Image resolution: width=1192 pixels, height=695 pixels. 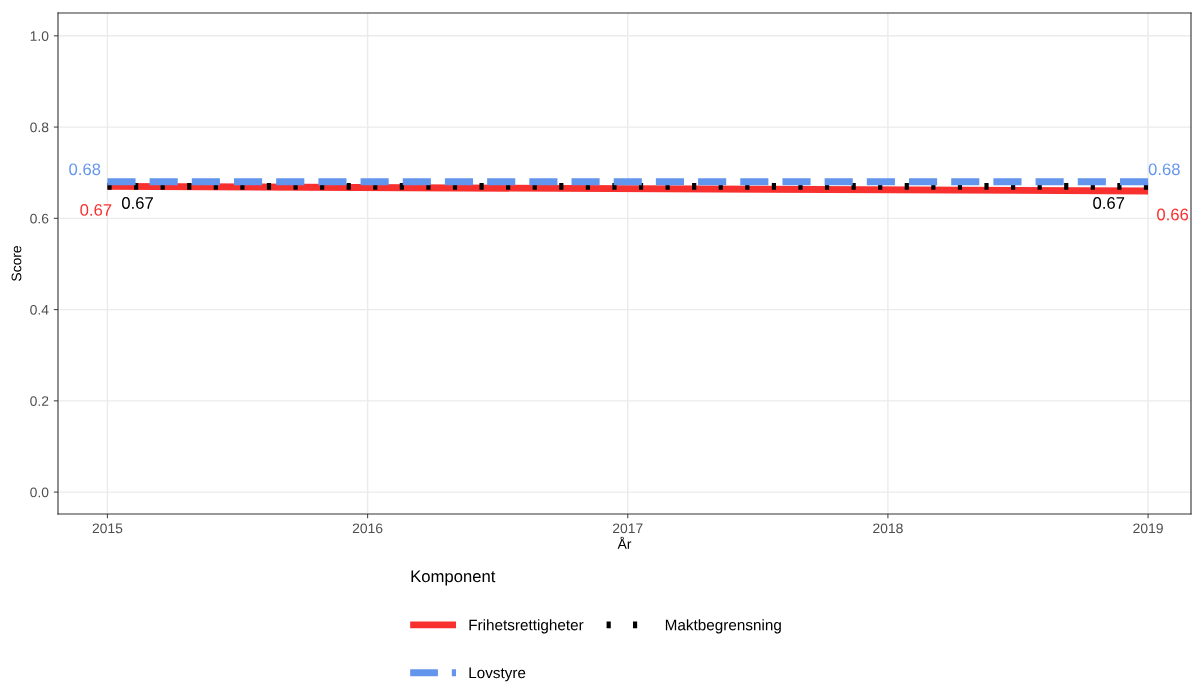 What do you see at coordinates (39, 492) in the screenshot?
I see `y-tick-label: 0.0` at bounding box center [39, 492].